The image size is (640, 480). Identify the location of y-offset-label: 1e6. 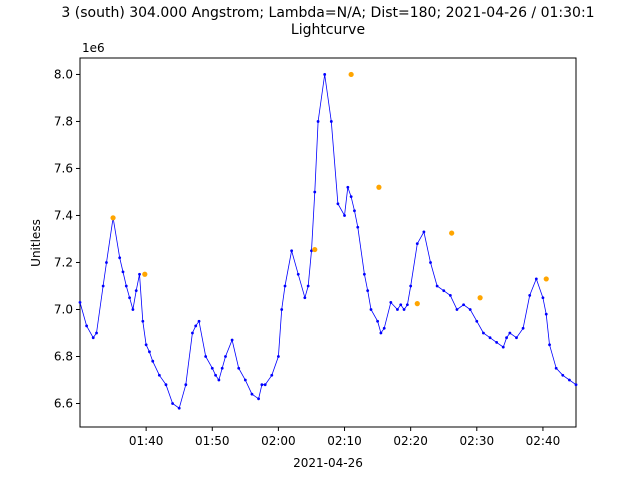
(93, 48).